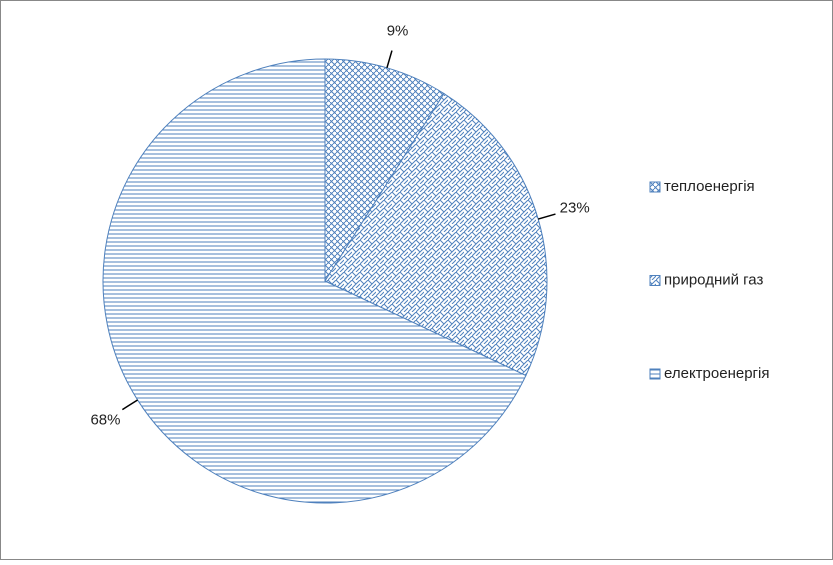 This screenshot has width=833, height=565. Describe the element at coordinates (713, 279) in the screenshot. I see `legend-label: природний газ` at that location.